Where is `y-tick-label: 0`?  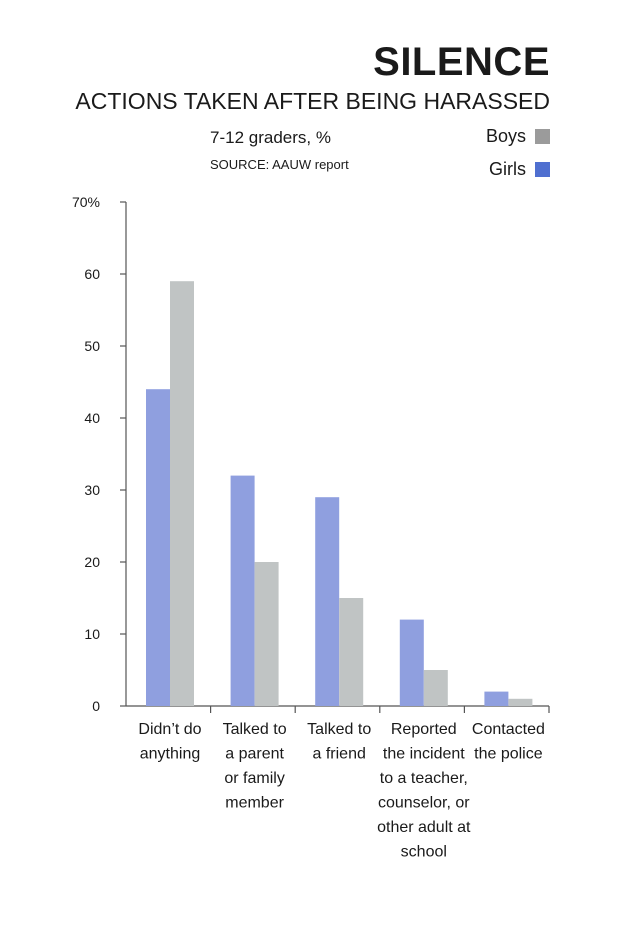 y-tick-label: 0 is located at coordinates (96, 706).